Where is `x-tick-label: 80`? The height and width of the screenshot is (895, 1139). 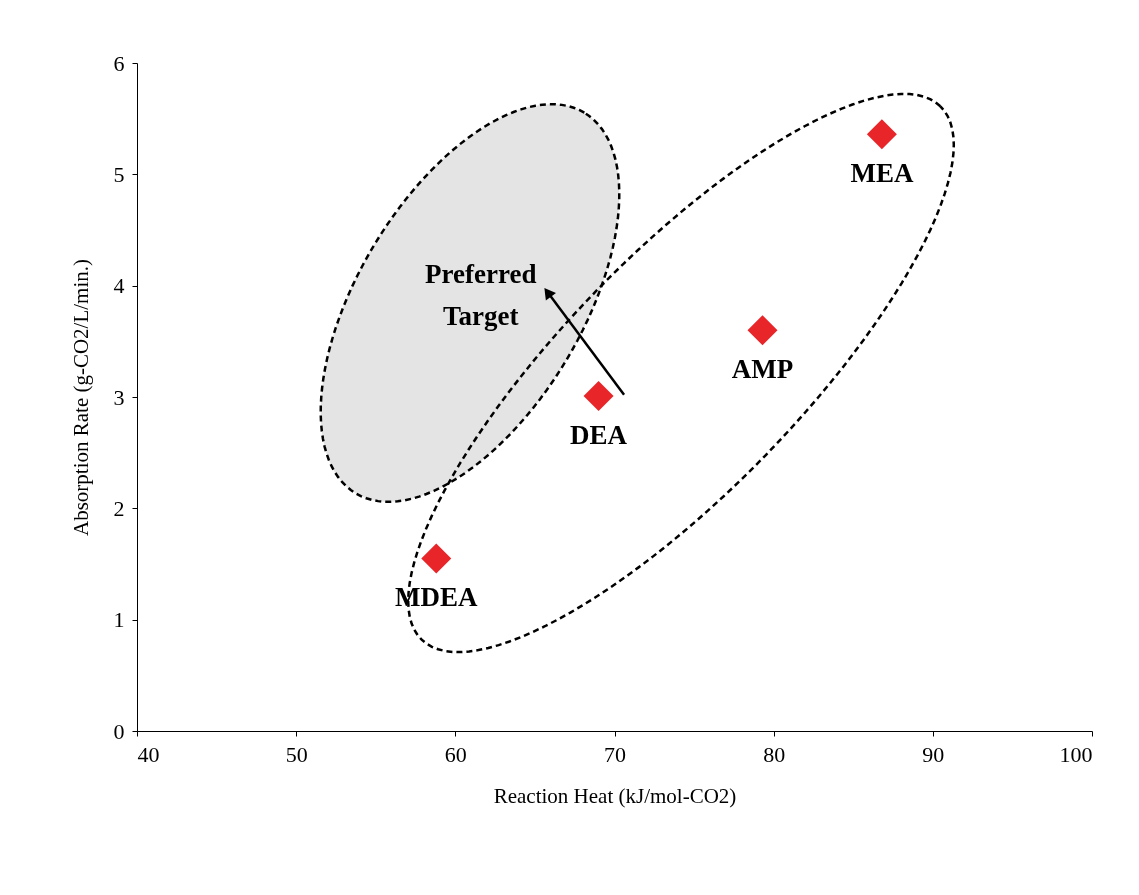
x-tick-label: 80 is located at coordinates (774, 754).